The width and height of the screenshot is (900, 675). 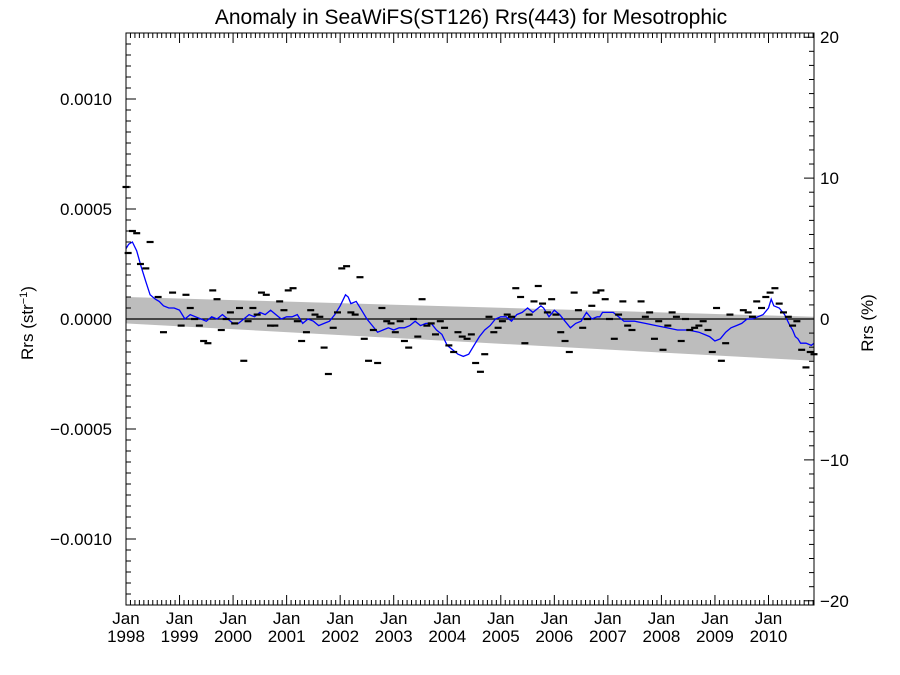 What do you see at coordinates (81, 539) in the screenshot?
I see `left-axis-tick-label: −0.0010` at bounding box center [81, 539].